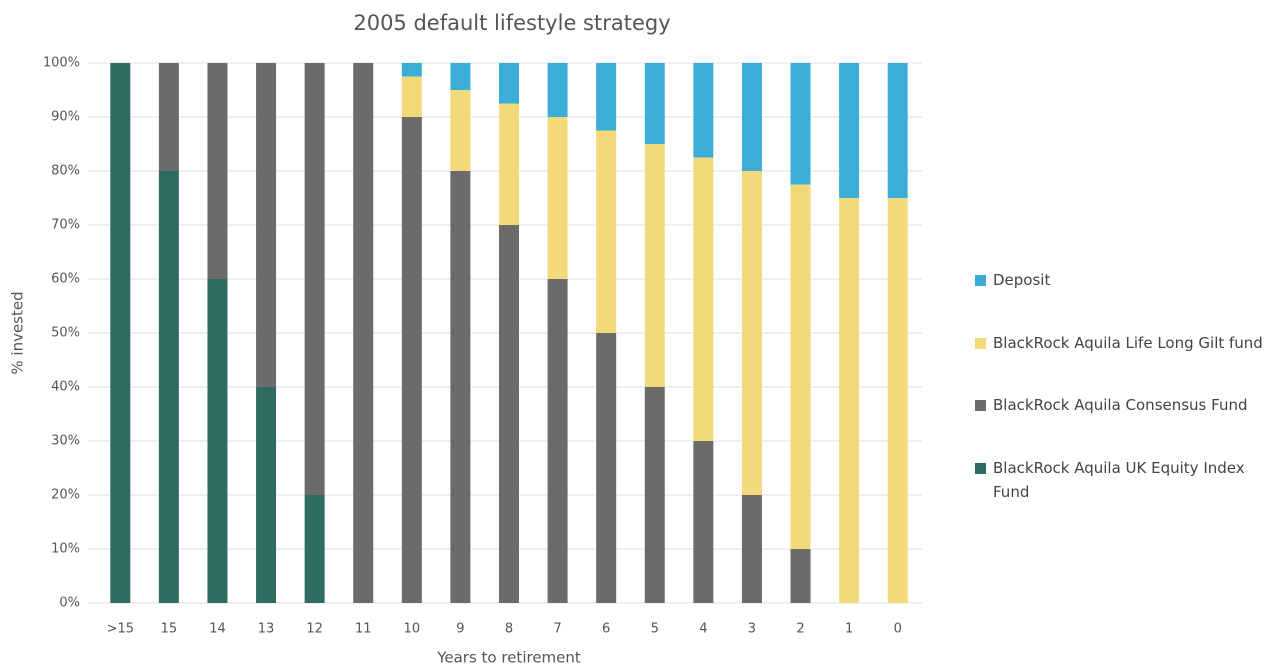  What do you see at coordinates (314, 629) in the screenshot?
I see `x-tick-label: 12` at bounding box center [314, 629].